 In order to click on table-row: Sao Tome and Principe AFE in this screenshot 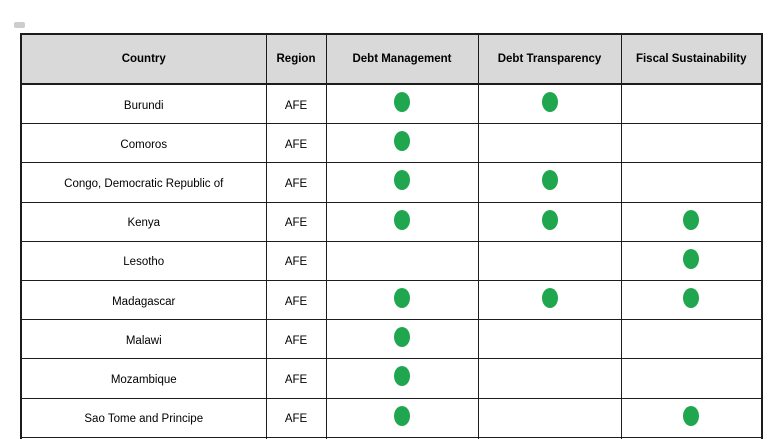, I will do `click(391, 417)`.